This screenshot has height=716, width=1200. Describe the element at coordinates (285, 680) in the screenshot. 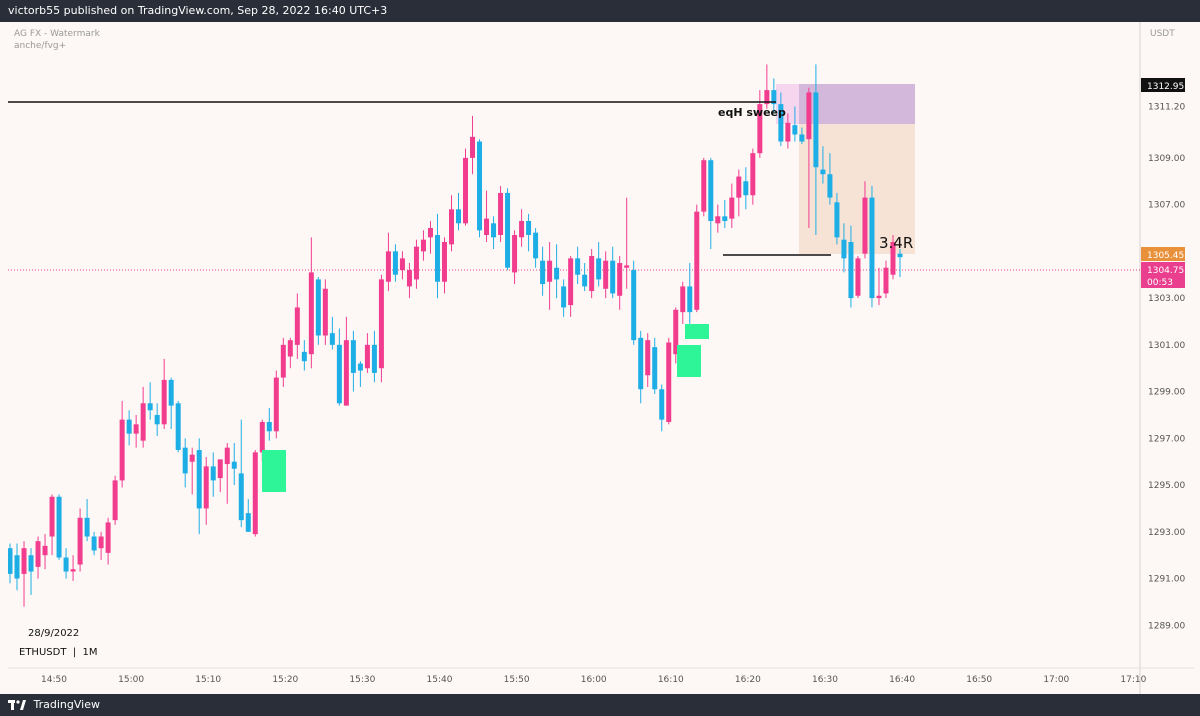

I see `time-tick-label: 15:20` at that location.